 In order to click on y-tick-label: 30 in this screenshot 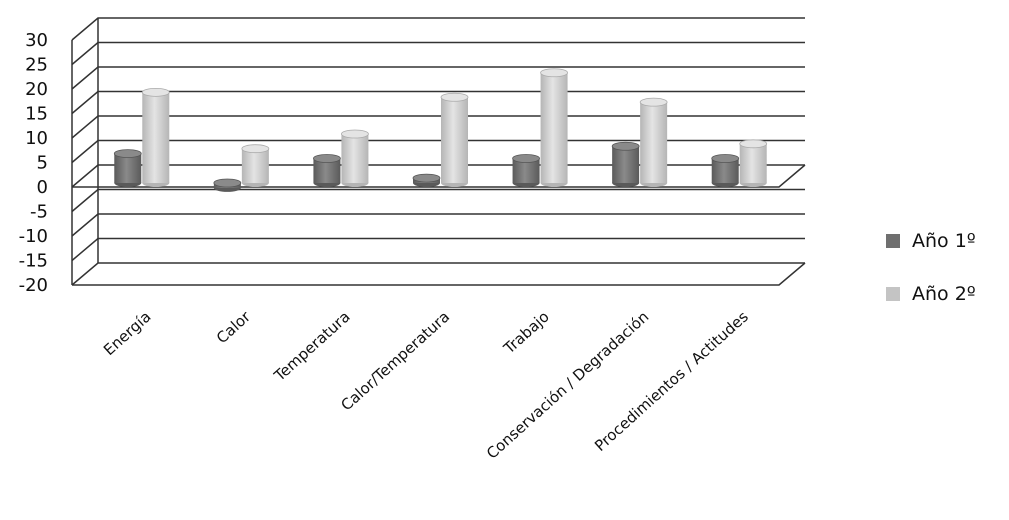, I will do `click(36, 40)`.